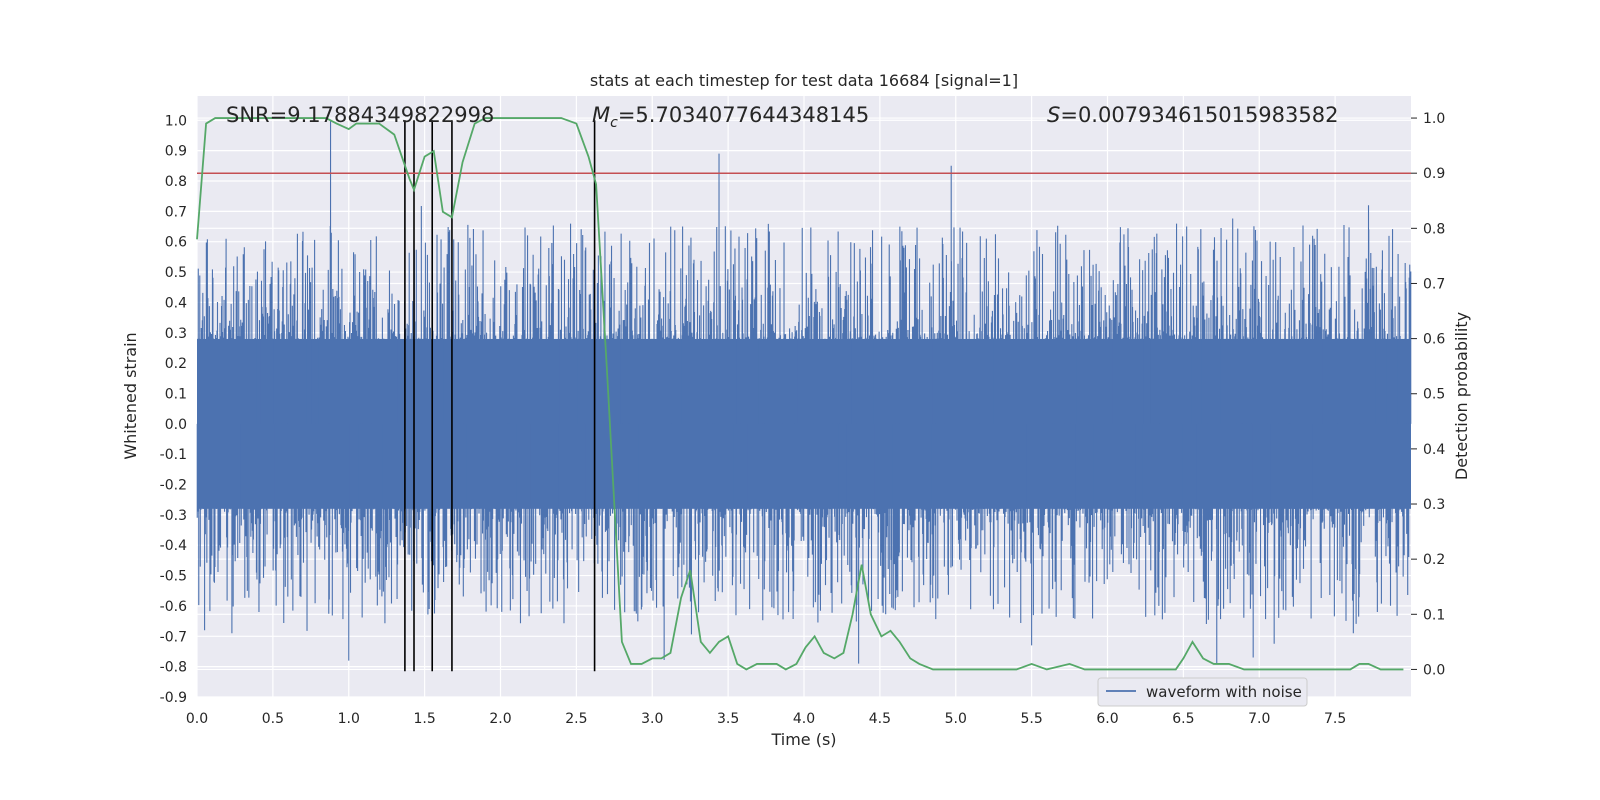  I want to click on y-right-tick-label: 0.1, so click(1434, 615).